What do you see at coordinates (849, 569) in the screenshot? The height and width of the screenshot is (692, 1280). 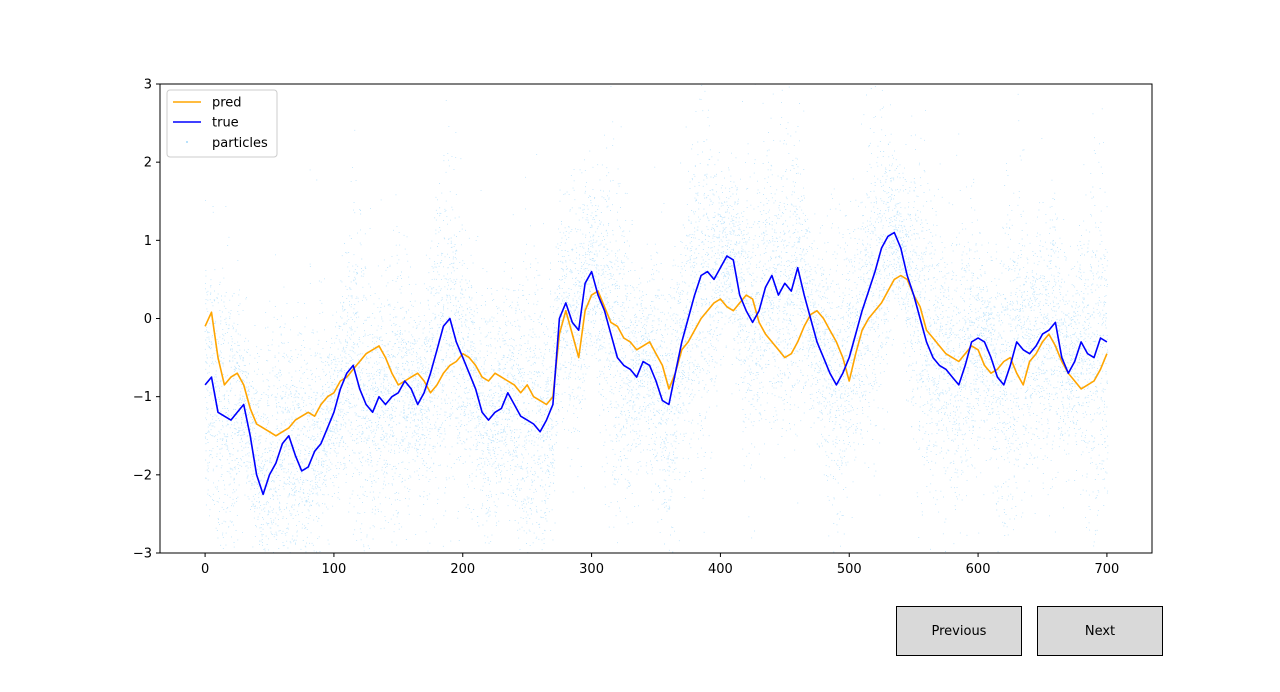 I see `x-tick-label: 500` at bounding box center [849, 569].